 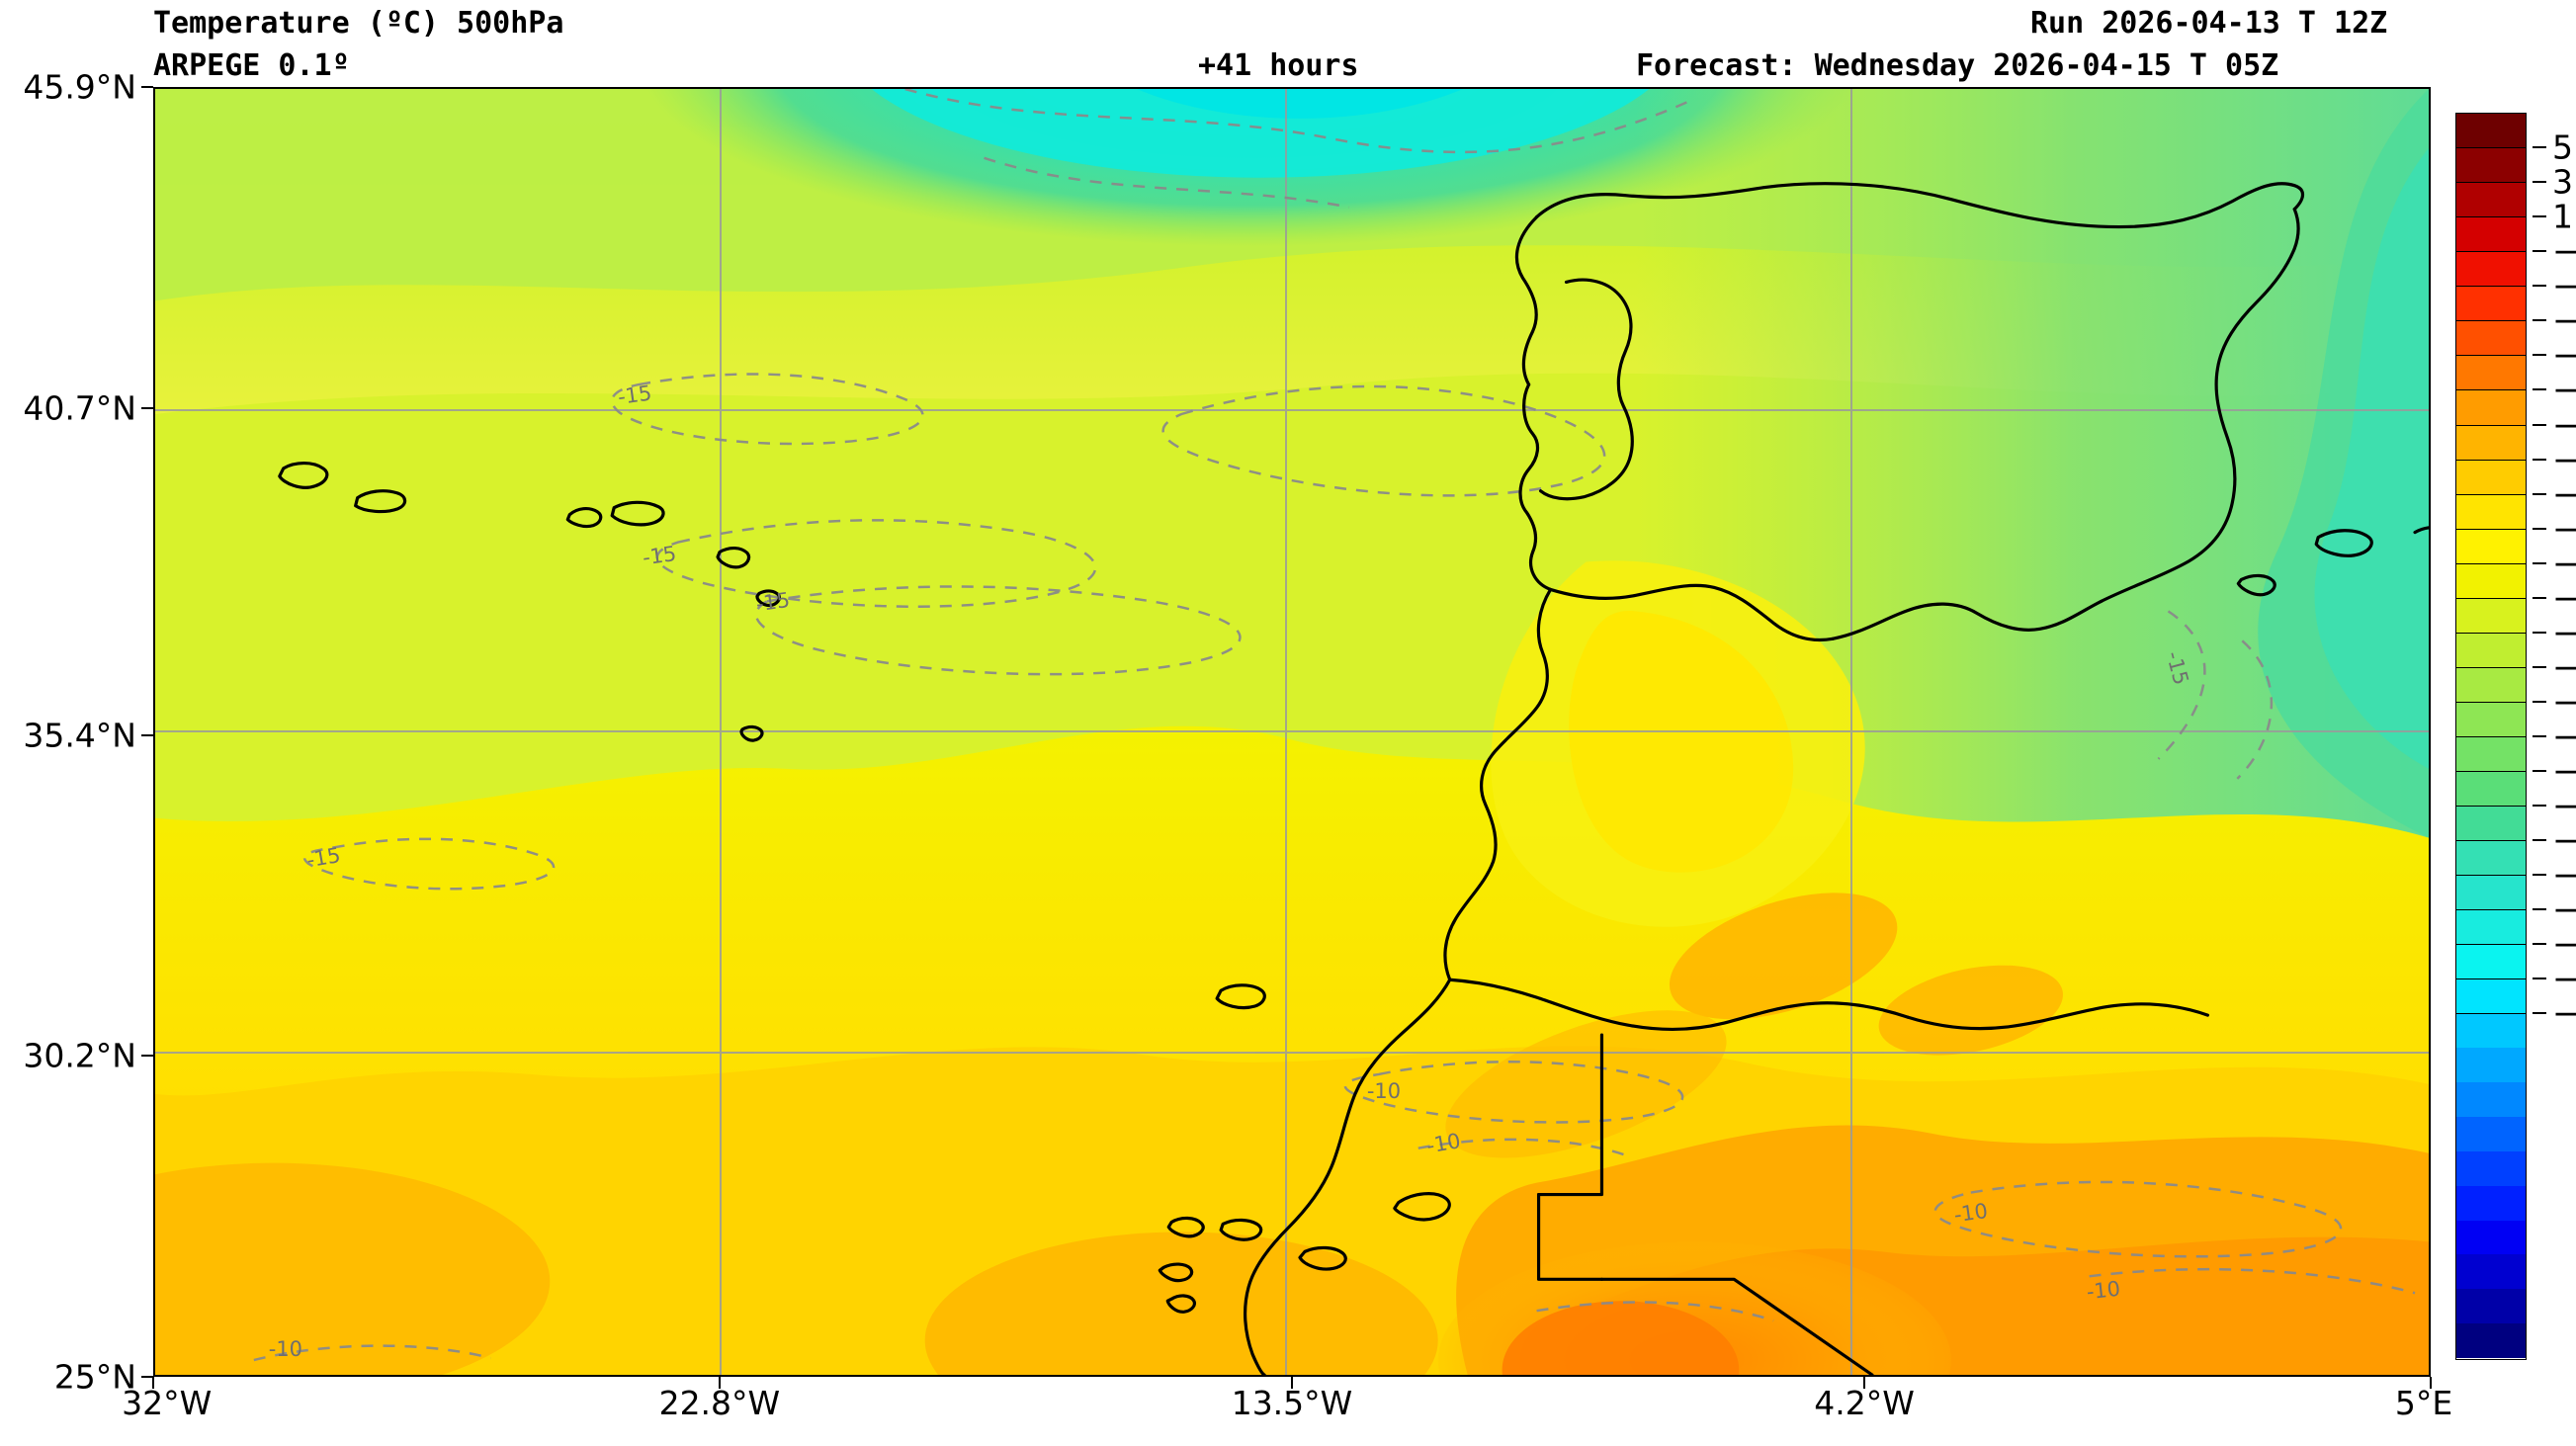 What do you see at coordinates (2562, 182) in the screenshot?
I see `colorbar-tick-label: 3` at bounding box center [2562, 182].